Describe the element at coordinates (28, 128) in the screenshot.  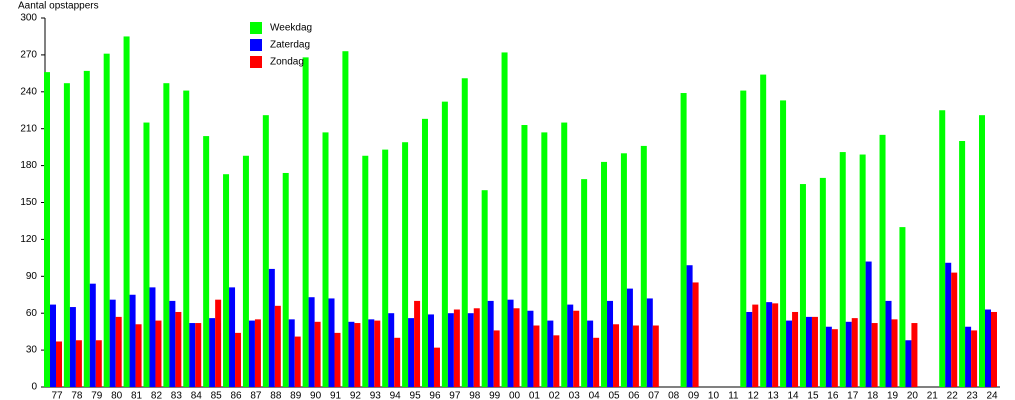
I see `y-tick-label: 210` at that location.